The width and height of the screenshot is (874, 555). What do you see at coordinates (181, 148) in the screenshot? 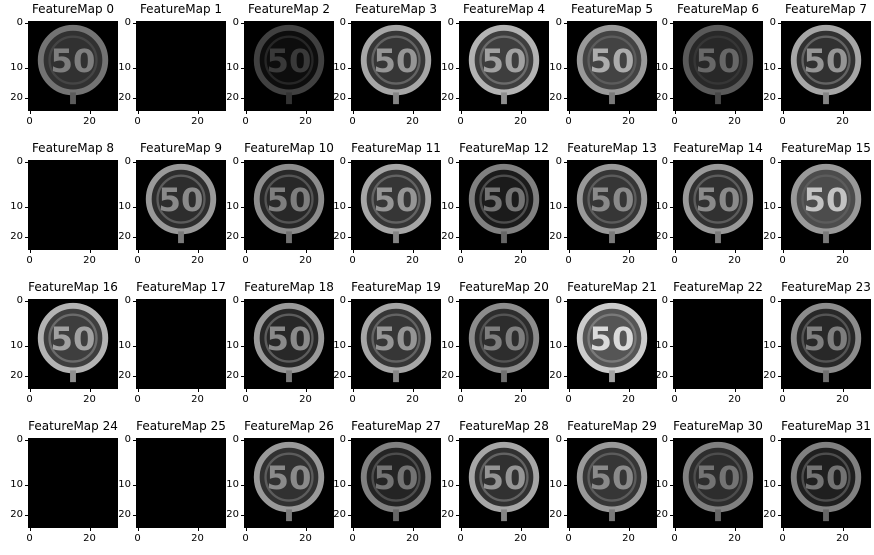
I see `feature-map-title: FeatureMap 9` at bounding box center [181, 148].